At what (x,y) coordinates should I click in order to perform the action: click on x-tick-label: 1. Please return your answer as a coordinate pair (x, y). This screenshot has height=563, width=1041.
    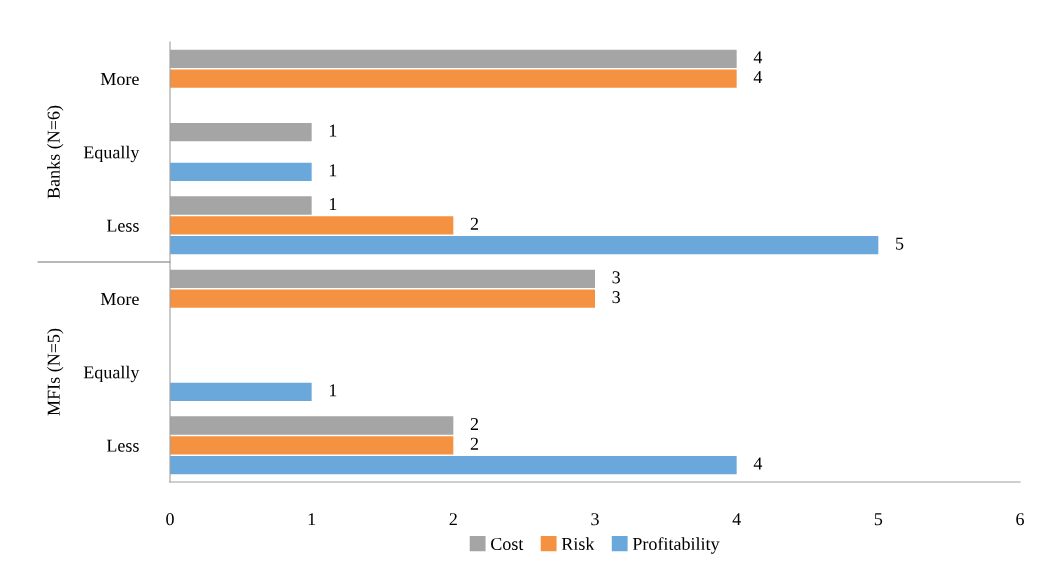
    Looking at the image, I should click on (312, 519).